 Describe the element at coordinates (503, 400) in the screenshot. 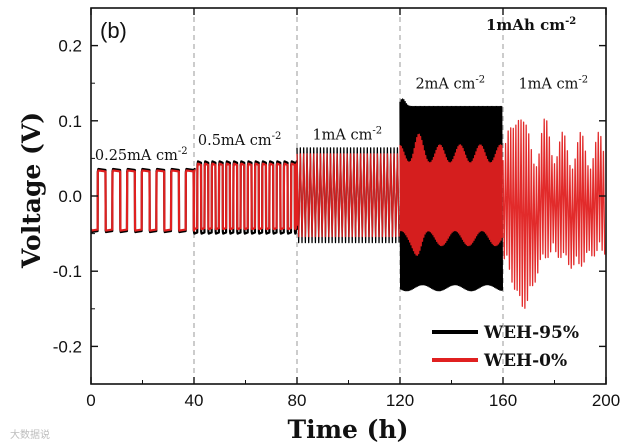

I see `x-tick-label: 160` at that location.